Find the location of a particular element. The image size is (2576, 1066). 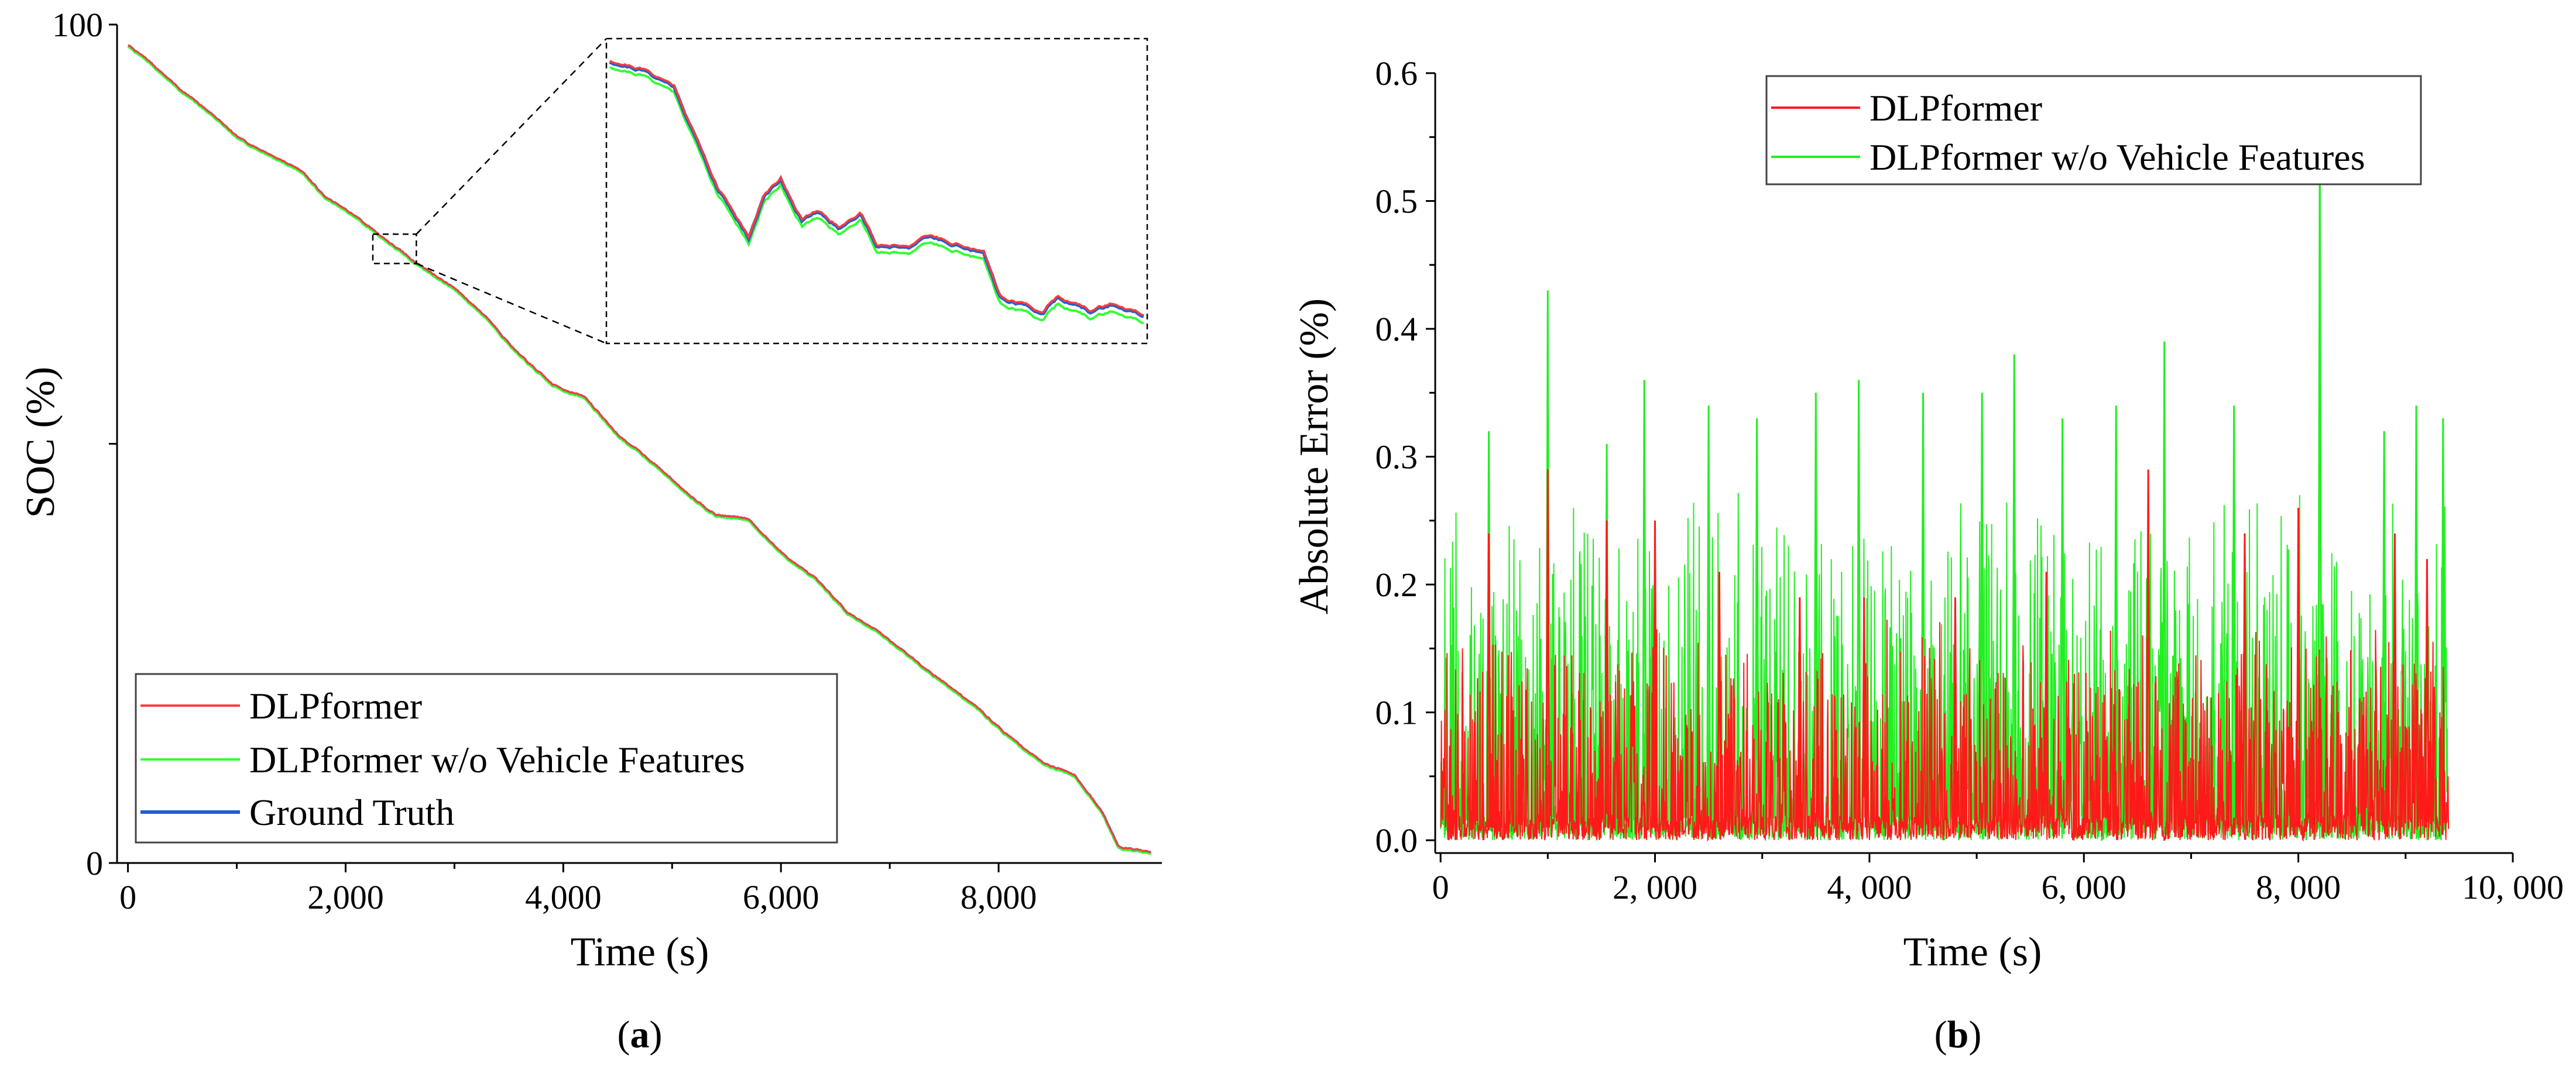

panel-a-legend-dlpformer: DLPformer is located at coordinates (335, 706).